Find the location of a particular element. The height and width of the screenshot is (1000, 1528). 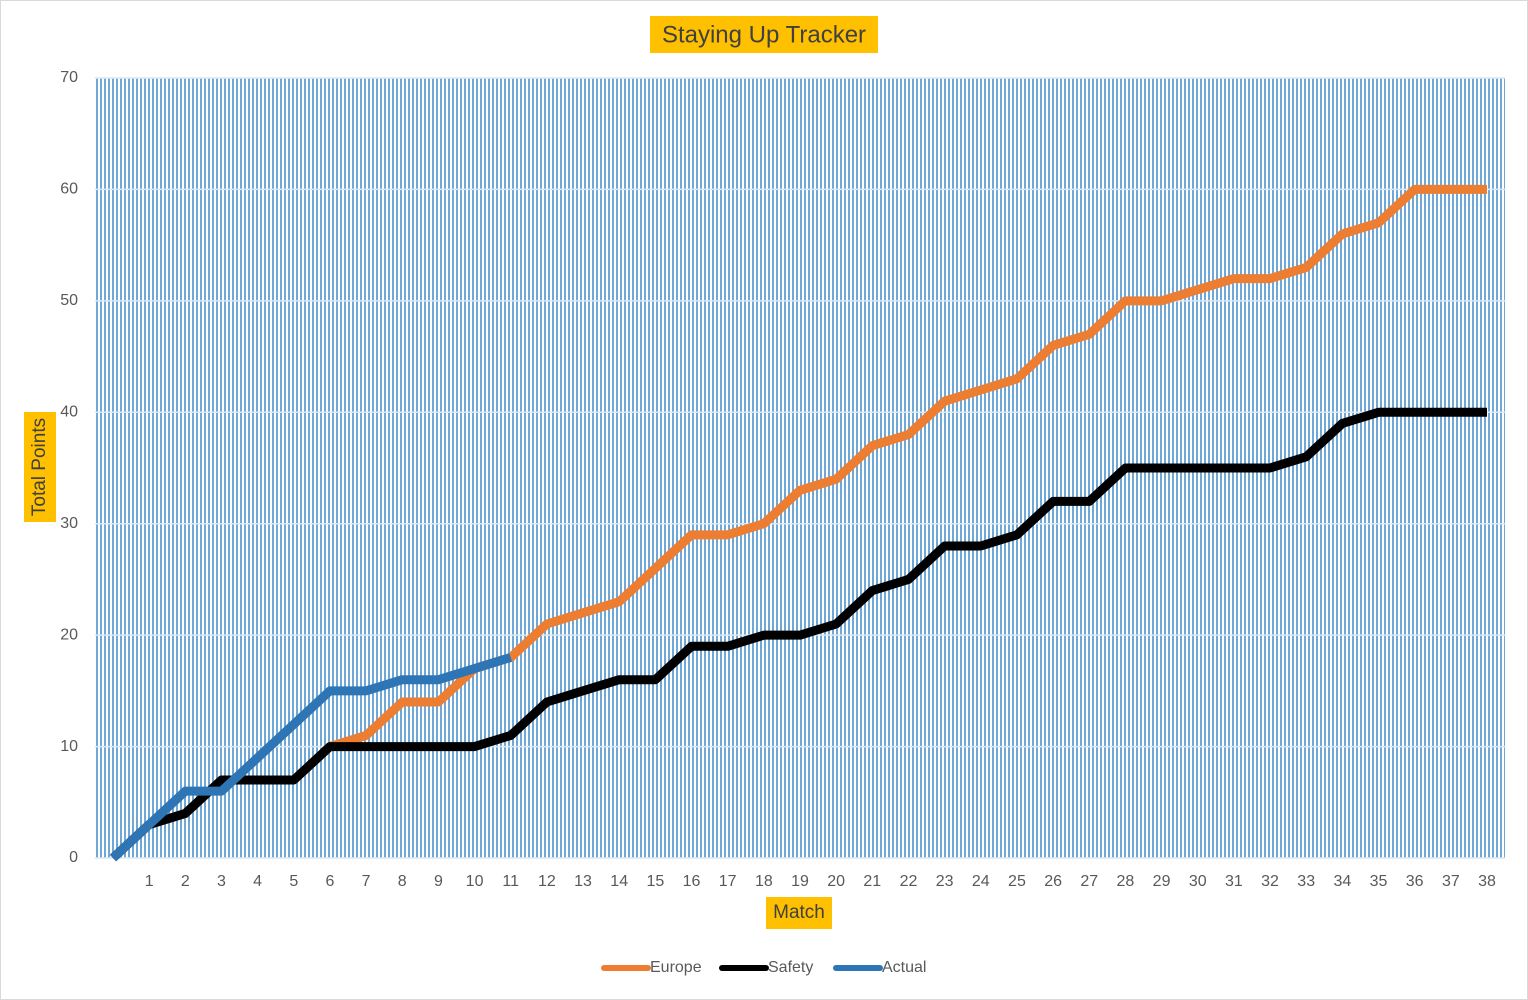

x-tick-label: 31 is located at coordinates (1234, 881).